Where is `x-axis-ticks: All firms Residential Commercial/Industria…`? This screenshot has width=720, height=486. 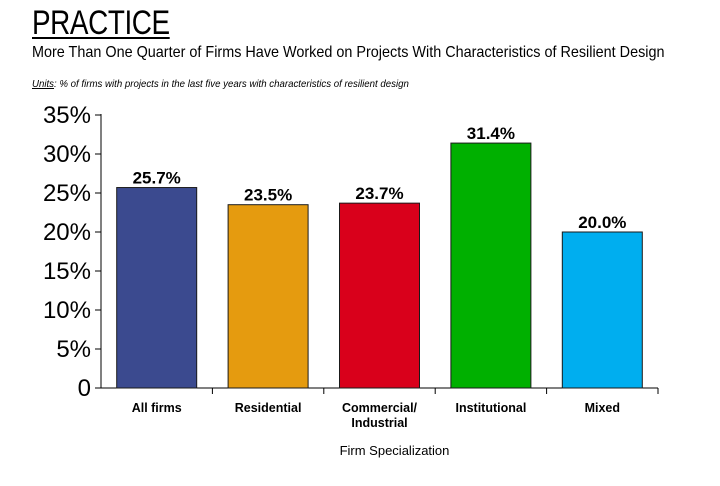 x-axis-ticks: All firms Residential Commercial/Industria… is located at coordinates (395, 409).